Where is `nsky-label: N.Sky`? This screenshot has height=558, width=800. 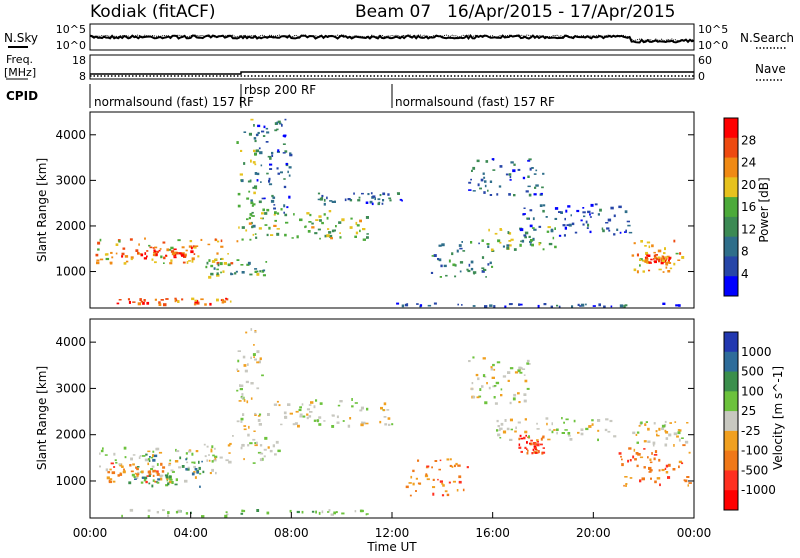 nsky-label: N.Sky is located at coordinates (21, 38).